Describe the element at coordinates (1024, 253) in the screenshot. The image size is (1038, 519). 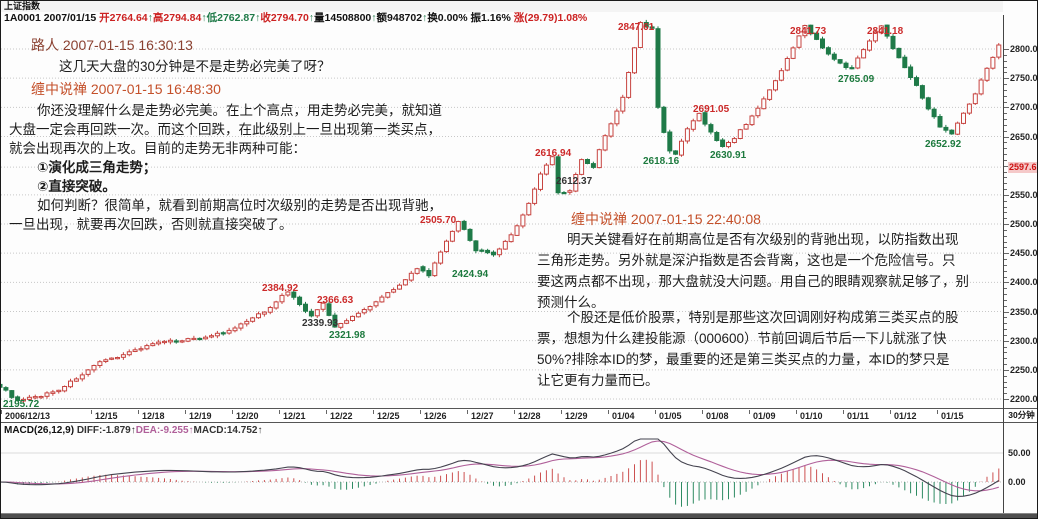
I see `price-axis-label: 2450.0` at that location.